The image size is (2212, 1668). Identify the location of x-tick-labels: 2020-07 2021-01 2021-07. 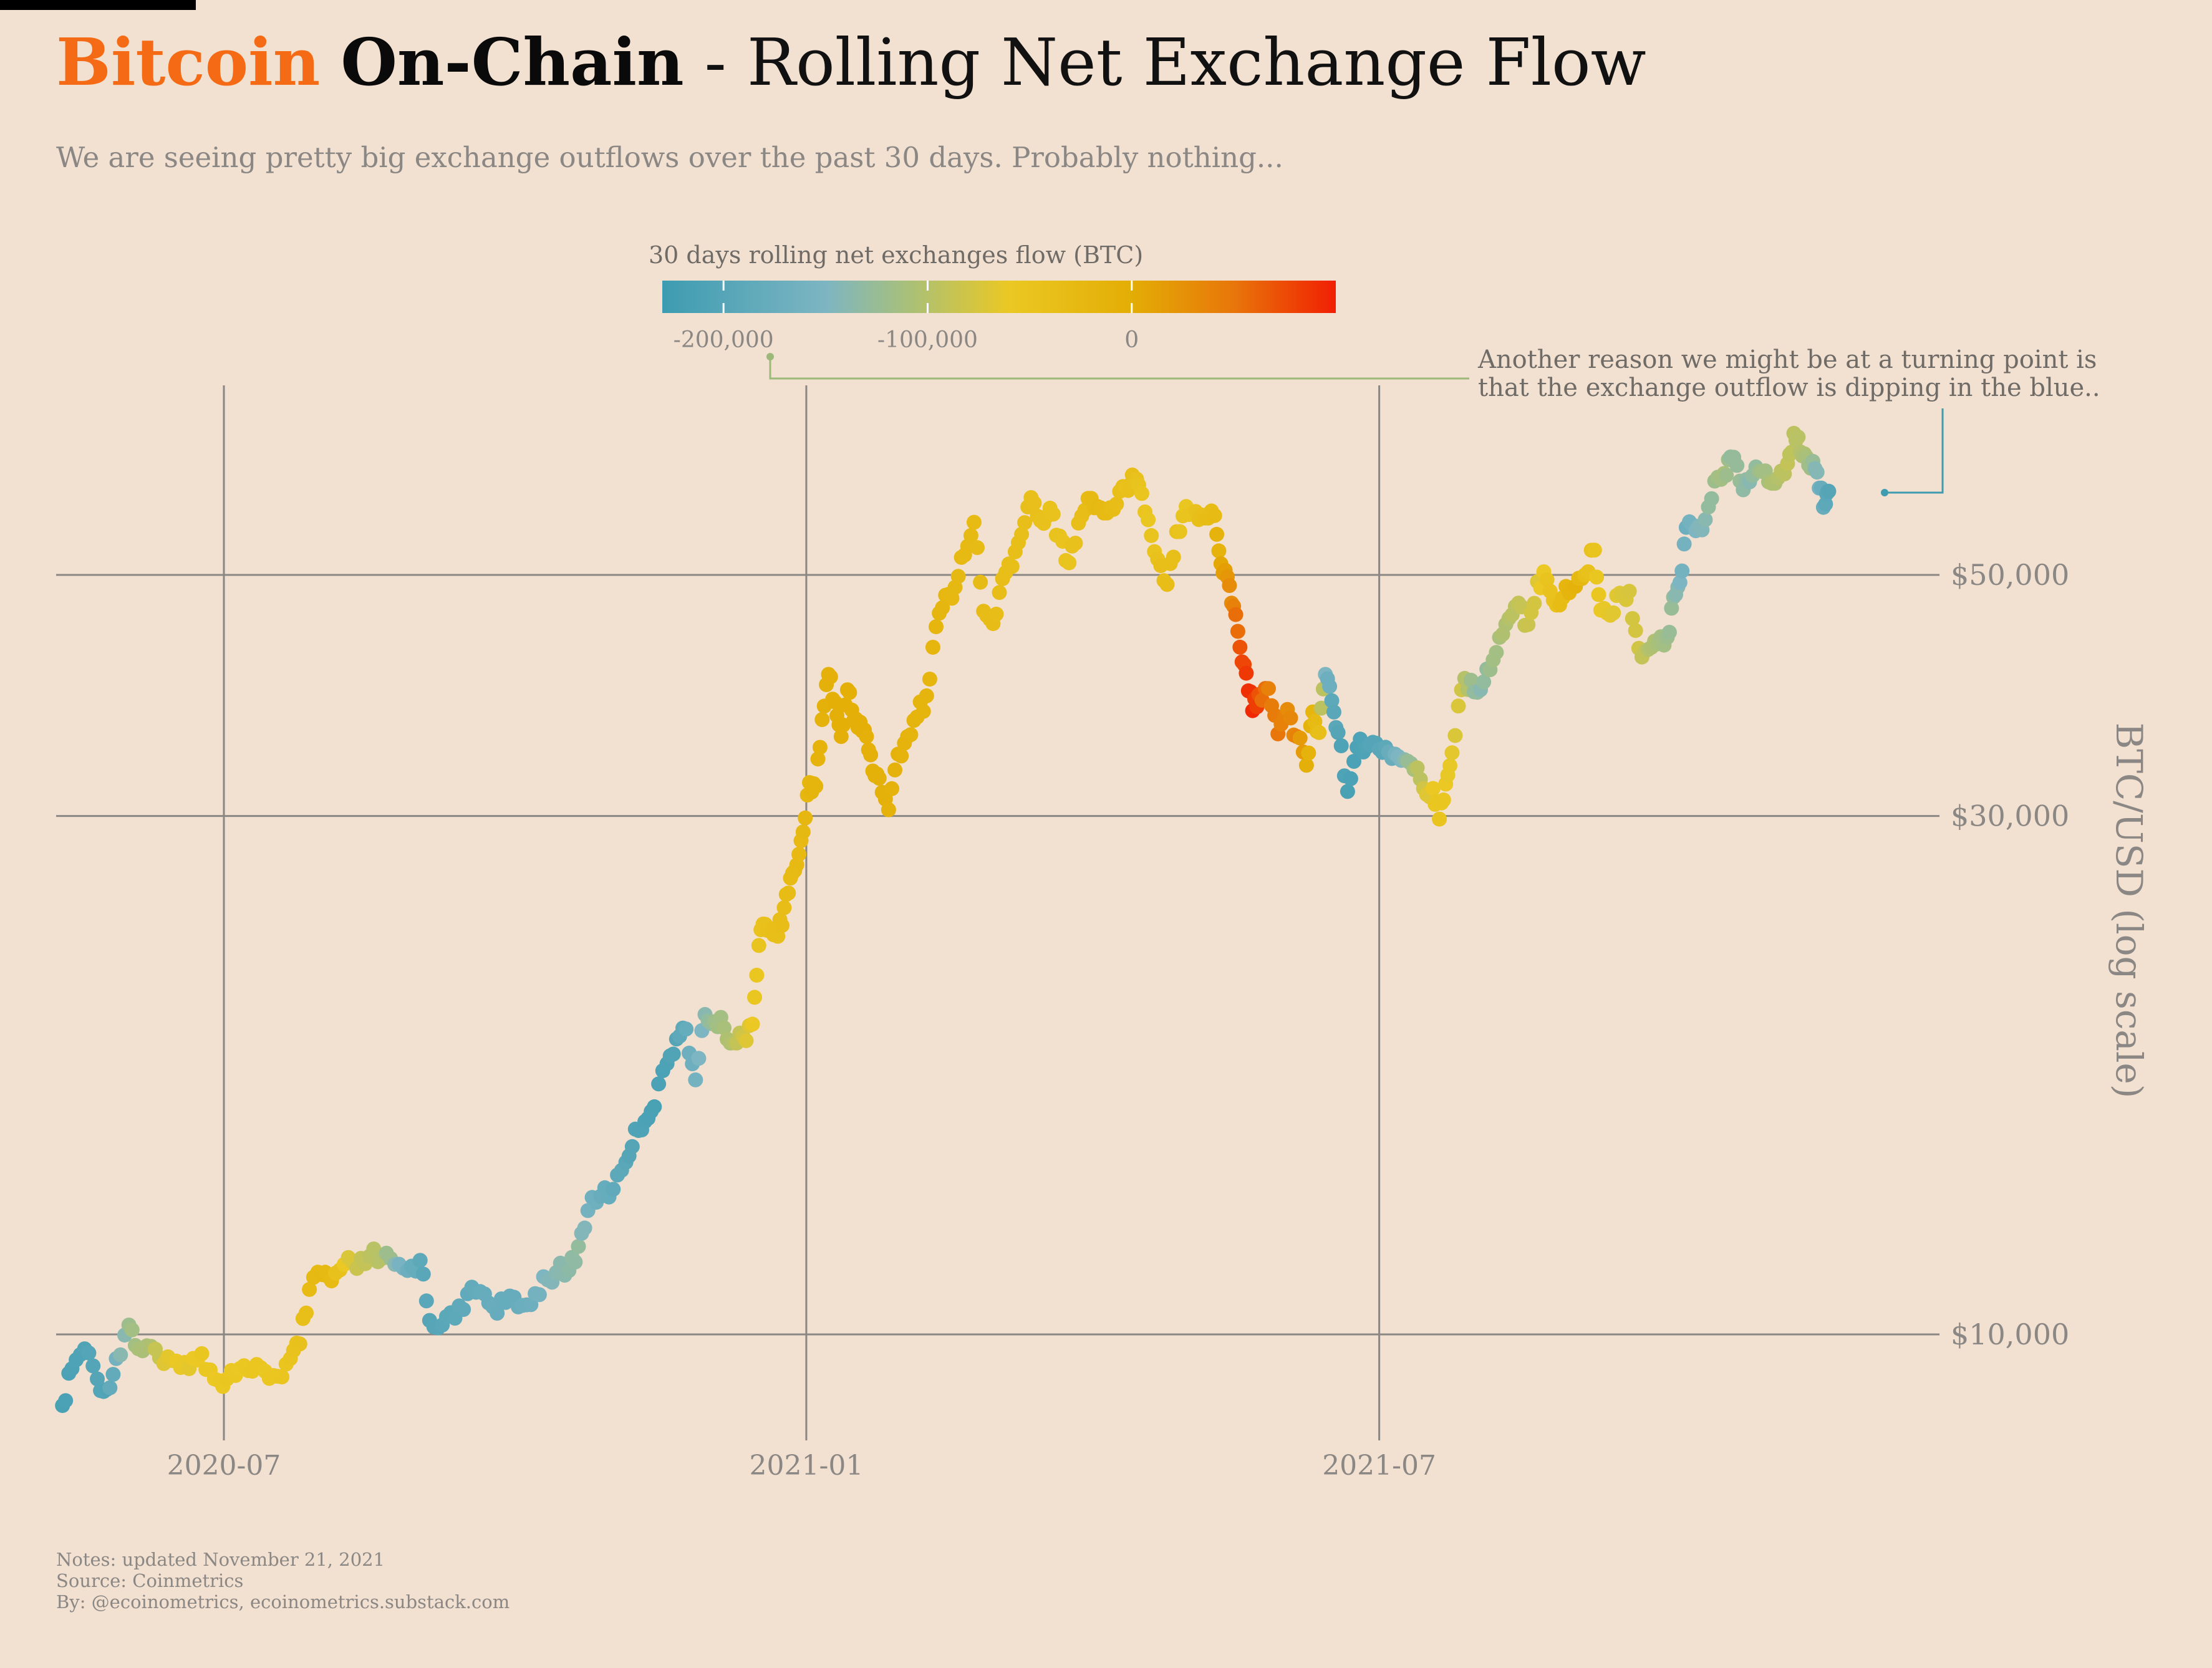
(801, 1466).